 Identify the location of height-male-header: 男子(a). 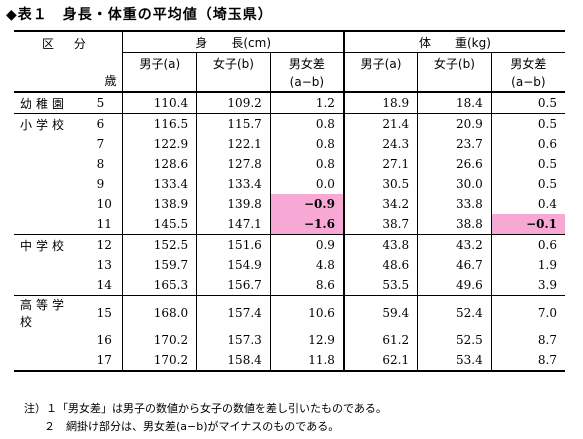
(159, 62).